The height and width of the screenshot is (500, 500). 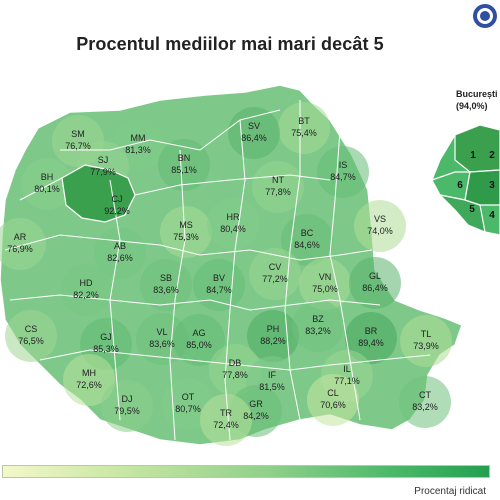 I want to click on county-code-VN: VN, so click(x=325, y=277).